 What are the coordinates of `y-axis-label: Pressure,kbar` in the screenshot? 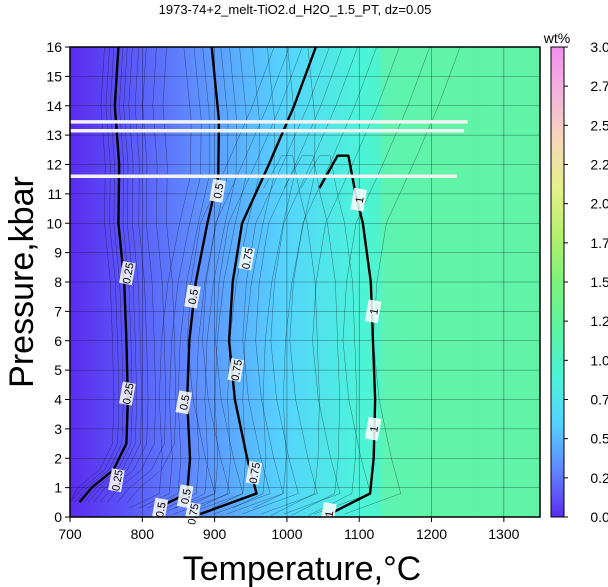 It's located at (22, 282).